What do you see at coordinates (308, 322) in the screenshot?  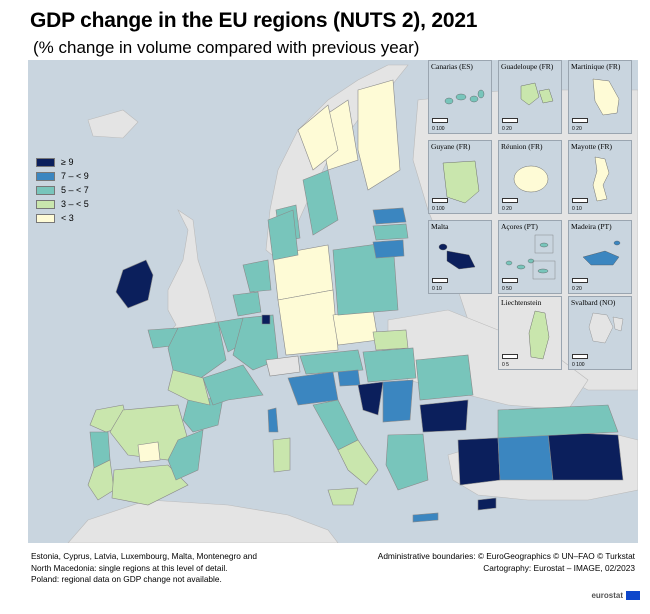 I see `region-germany-south` at bounding box center [308, 322].